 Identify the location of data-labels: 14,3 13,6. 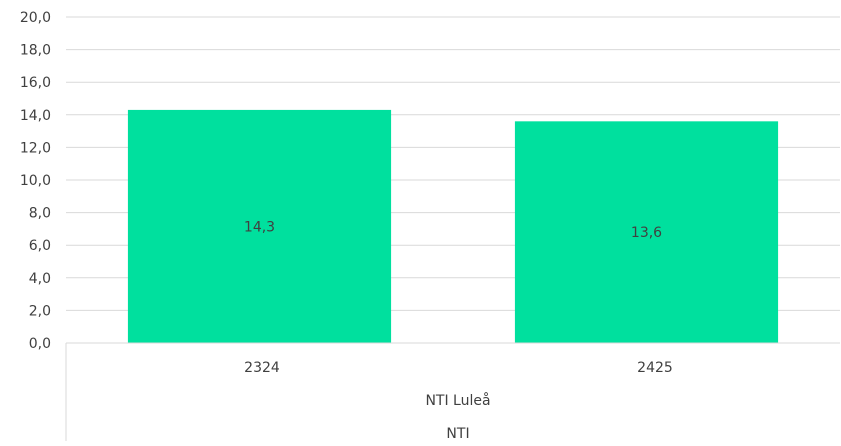
(453, 230).